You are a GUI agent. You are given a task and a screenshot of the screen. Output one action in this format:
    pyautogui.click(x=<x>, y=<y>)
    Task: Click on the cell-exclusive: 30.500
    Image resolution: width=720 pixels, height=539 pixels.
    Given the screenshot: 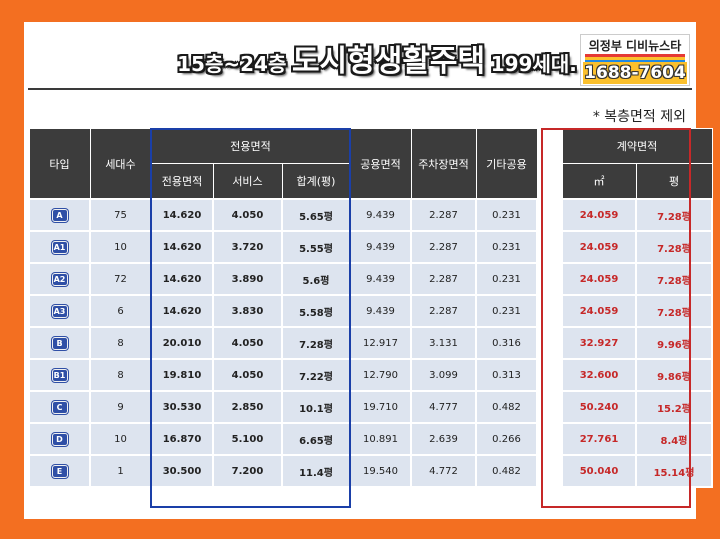 What is the action you would take?
    pyautogui.click(x=182, y=471)
    